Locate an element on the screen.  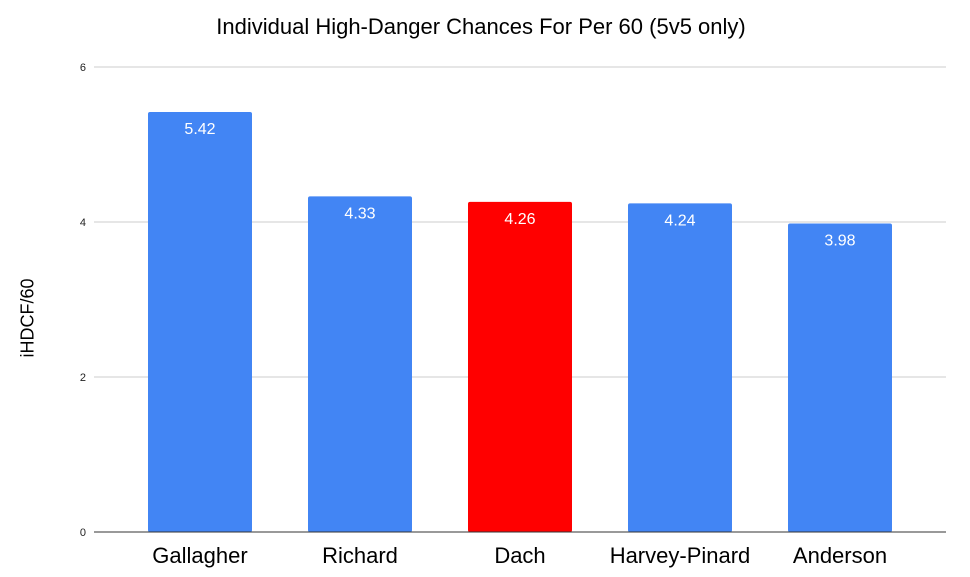
x-tick-label: Dach is located at coordinates (519, 555).